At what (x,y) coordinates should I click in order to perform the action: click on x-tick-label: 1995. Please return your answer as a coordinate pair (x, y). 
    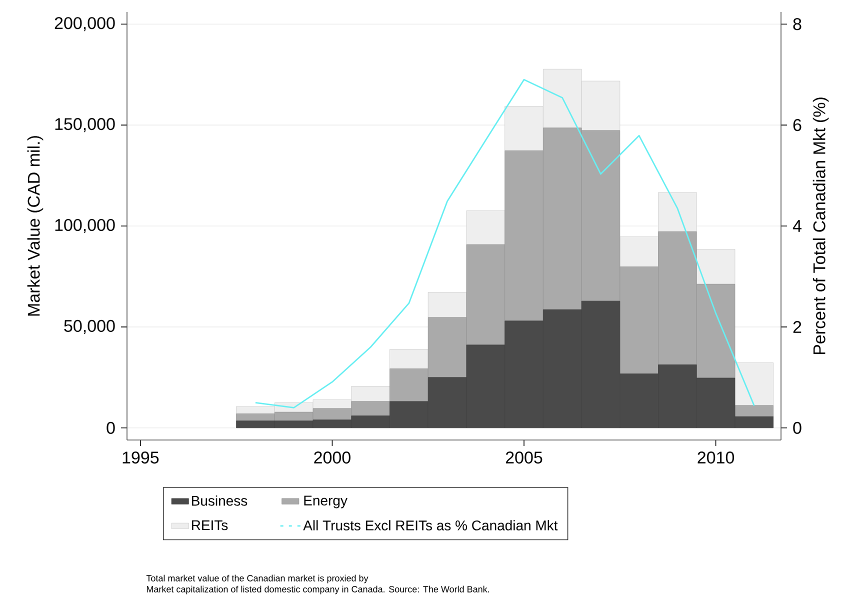
    Looking at the image, I should click on (140, 458).